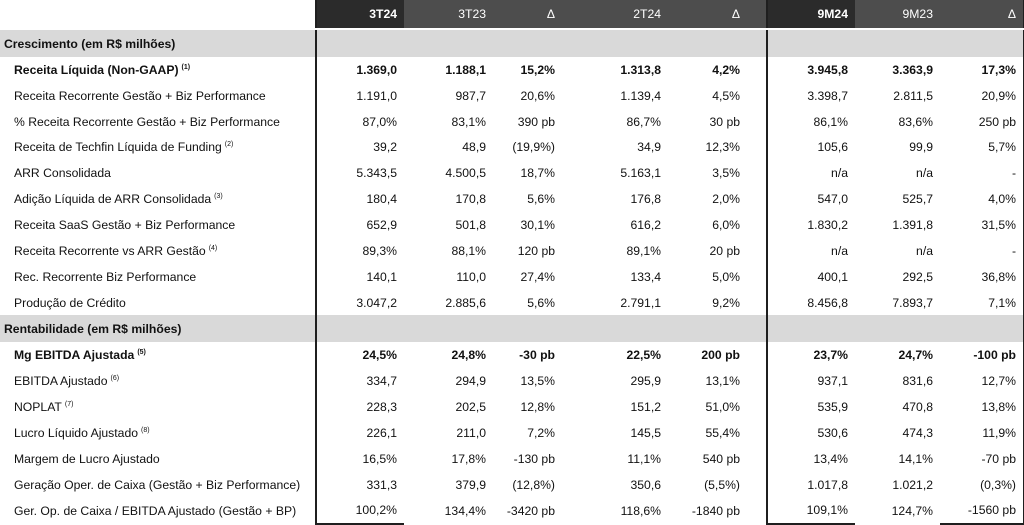 The height and width of the screenshot is (525, 1024). I want to click on header-row: 3T24 3T23 Δ 2T24 Δ 9M24 9M23 Δ, so click(512, 15).